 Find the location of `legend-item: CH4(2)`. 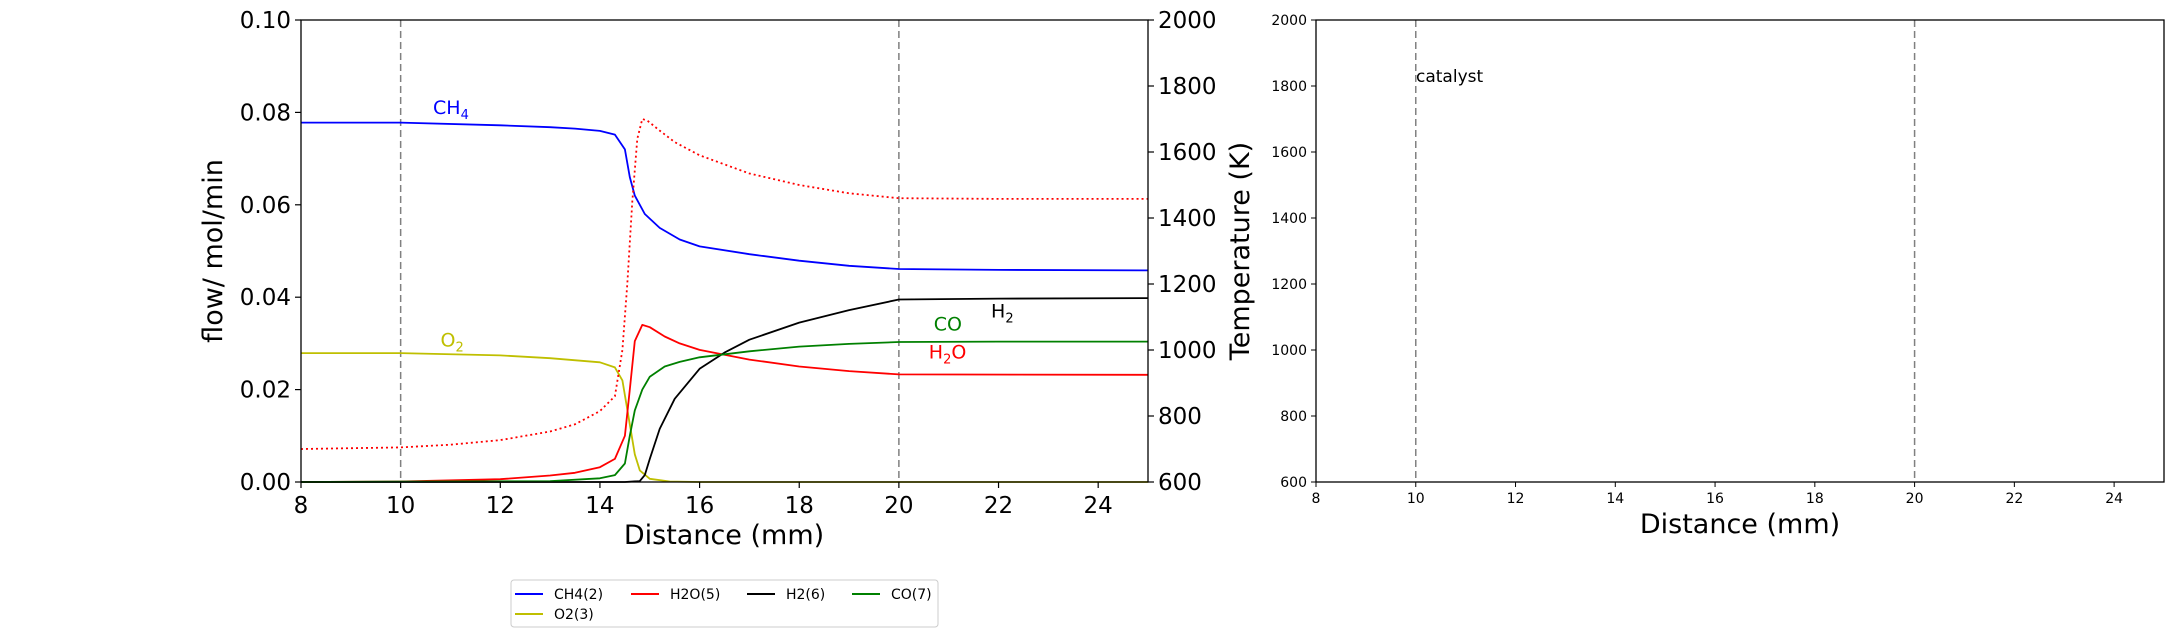

legend-item: CH4(2) is located at coordinates (559, 595).